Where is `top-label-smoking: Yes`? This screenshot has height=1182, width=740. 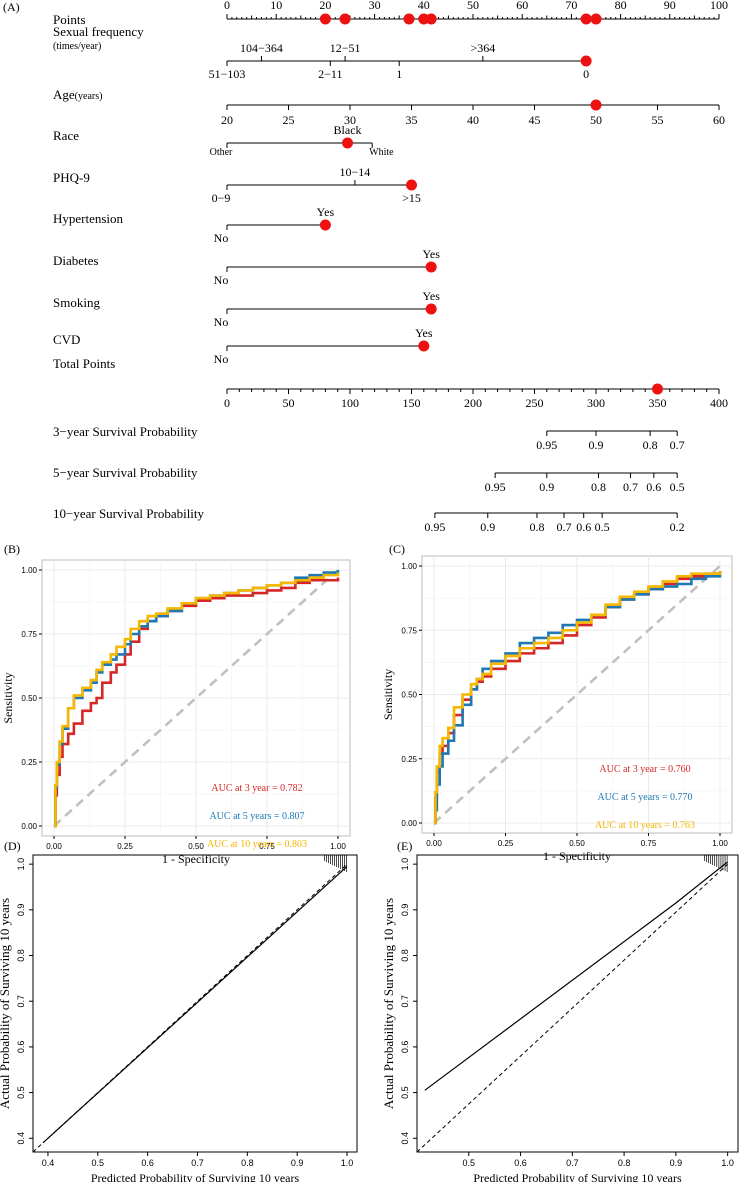 top-label-smoking: Yes is located at coordinates (431, 296).